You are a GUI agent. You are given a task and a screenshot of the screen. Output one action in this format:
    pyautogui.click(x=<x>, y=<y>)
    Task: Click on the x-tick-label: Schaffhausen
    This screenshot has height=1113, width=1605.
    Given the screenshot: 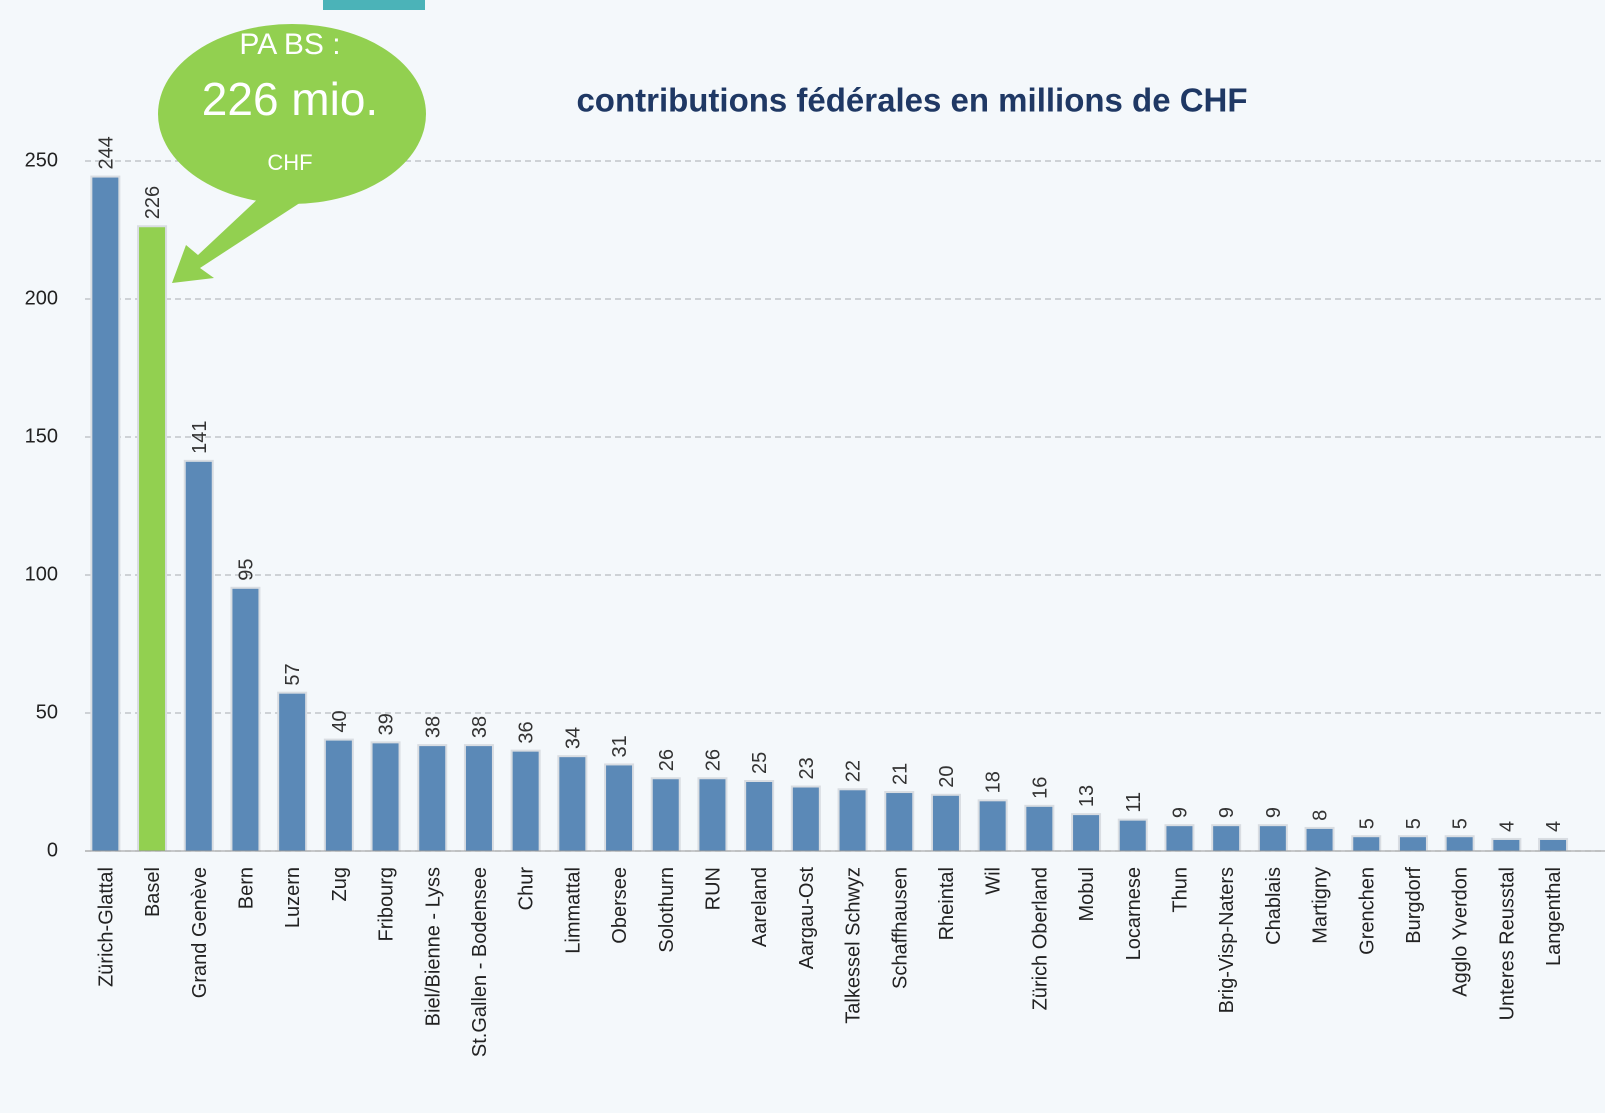 What is the action you would take?
    pyautogui.click(x=900, y=928)
    